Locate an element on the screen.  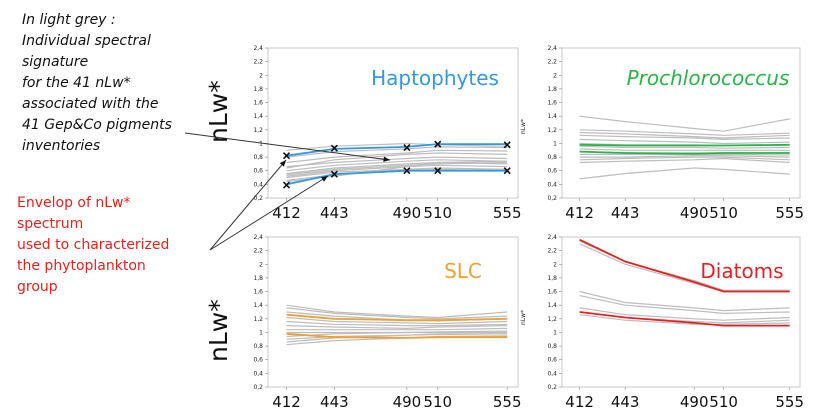
panel-title: Prochlorococcus is located at coordinates (708, 78).